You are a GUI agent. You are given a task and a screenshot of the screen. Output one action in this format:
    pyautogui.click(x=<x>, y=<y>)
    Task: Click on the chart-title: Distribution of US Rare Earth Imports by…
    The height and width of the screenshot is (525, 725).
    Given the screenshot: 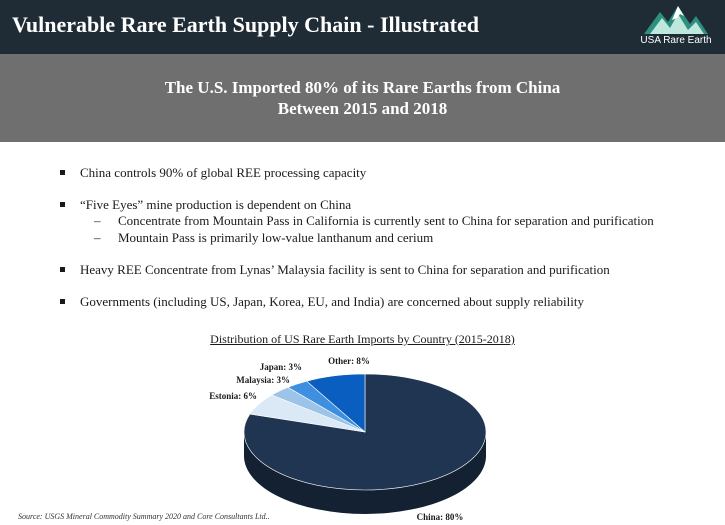 What is the action you would take?
    pyautogui.click(x=362, y=339)
    